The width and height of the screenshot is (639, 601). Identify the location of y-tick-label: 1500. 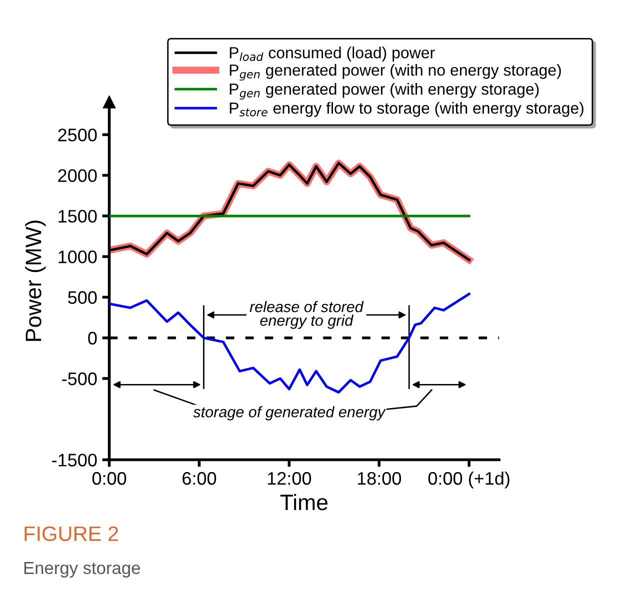
(77, 216).